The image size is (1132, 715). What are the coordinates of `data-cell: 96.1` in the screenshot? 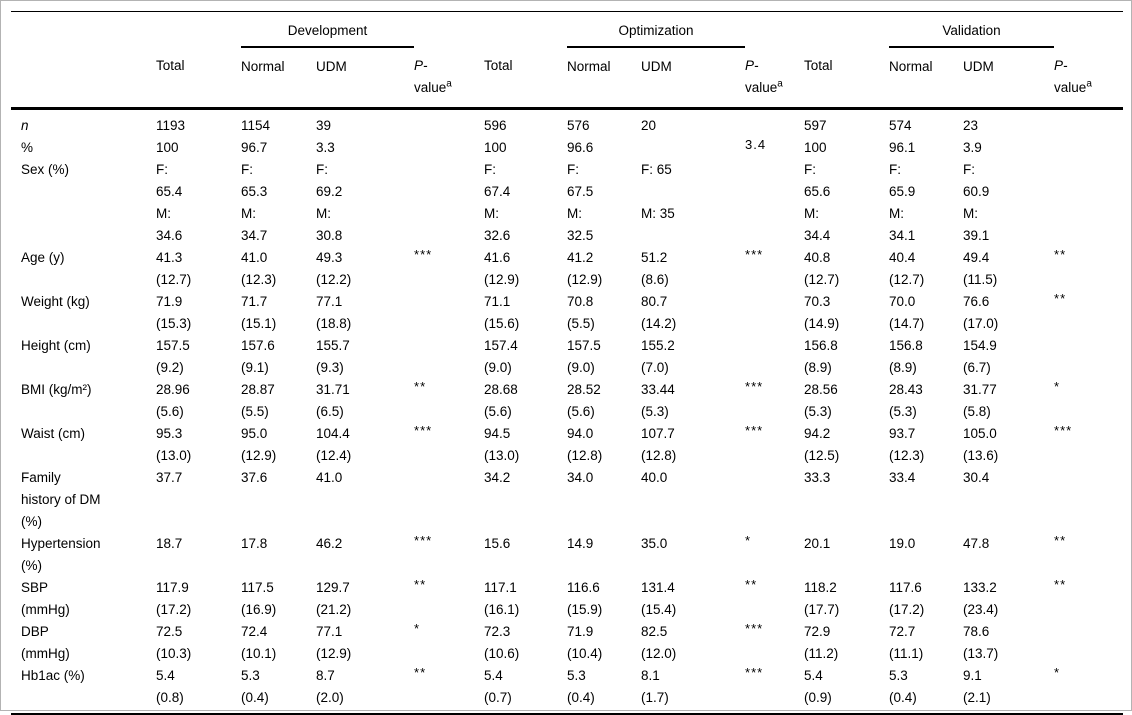 It's located at (902, 147).